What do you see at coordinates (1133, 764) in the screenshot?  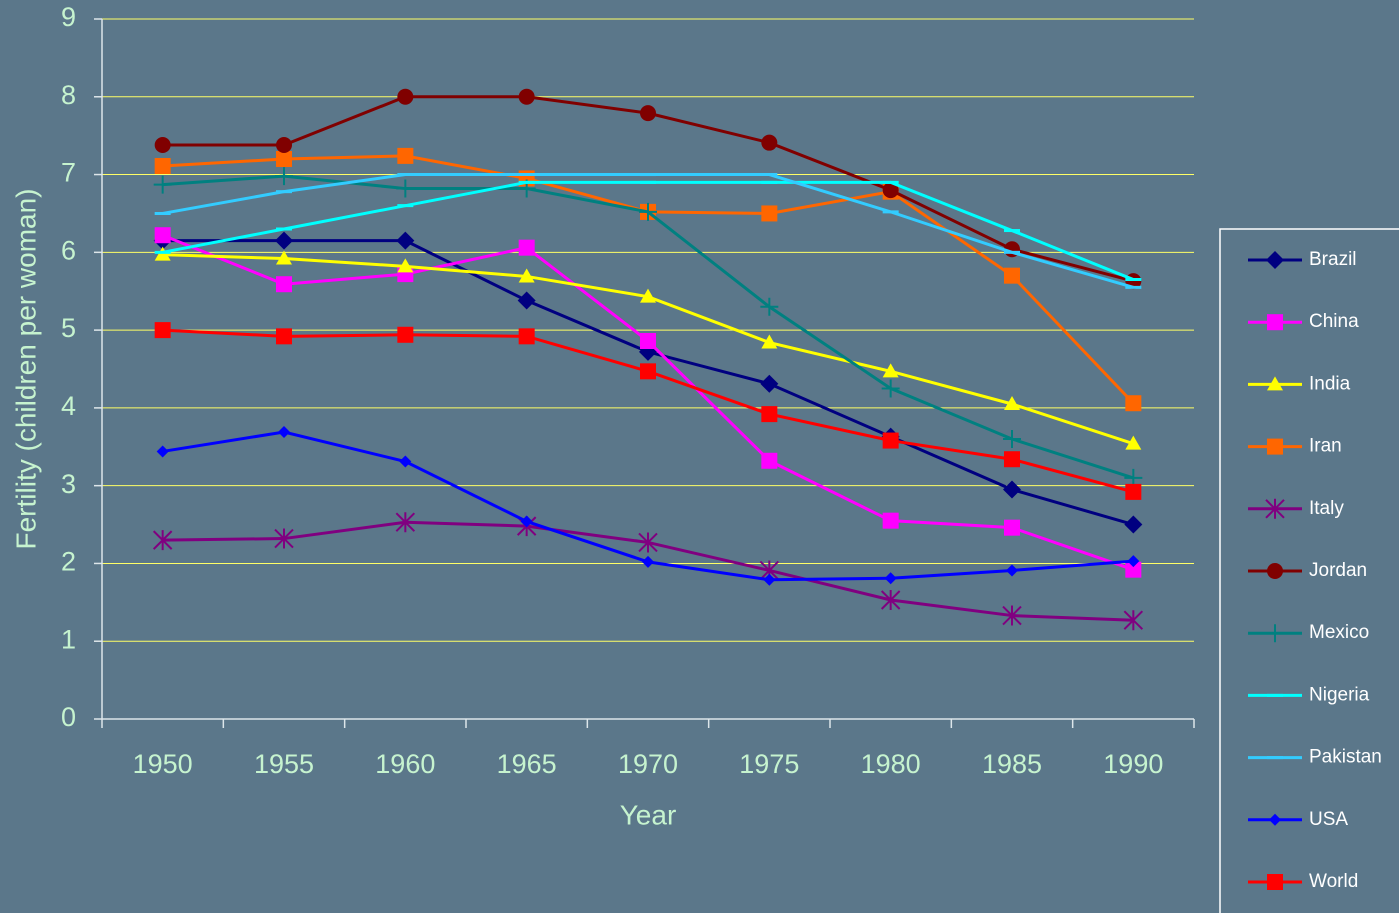 I see `x-tick-label: 1990` at bounding box center [1133, 764].